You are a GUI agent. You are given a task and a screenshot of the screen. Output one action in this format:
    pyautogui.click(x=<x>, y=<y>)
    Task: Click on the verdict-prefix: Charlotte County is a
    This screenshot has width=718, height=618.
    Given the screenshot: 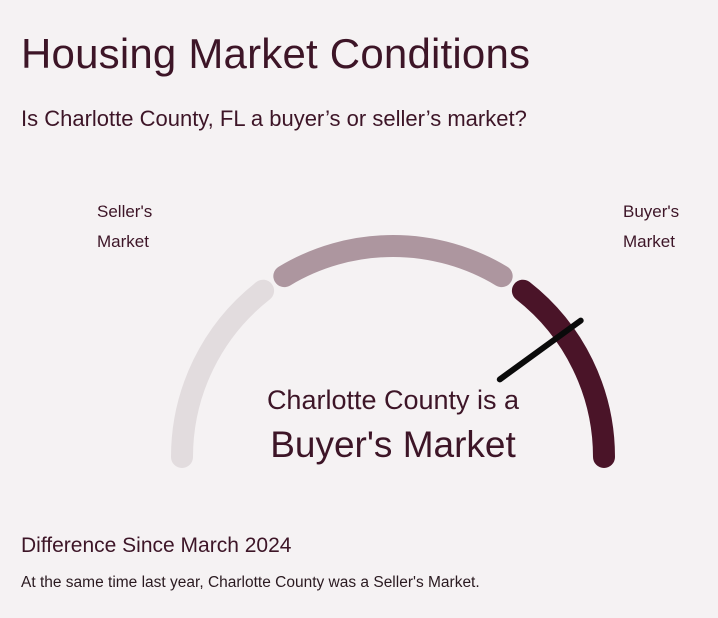 What is the action you would take?
    pyautogui.click(x=393, y=400)
    